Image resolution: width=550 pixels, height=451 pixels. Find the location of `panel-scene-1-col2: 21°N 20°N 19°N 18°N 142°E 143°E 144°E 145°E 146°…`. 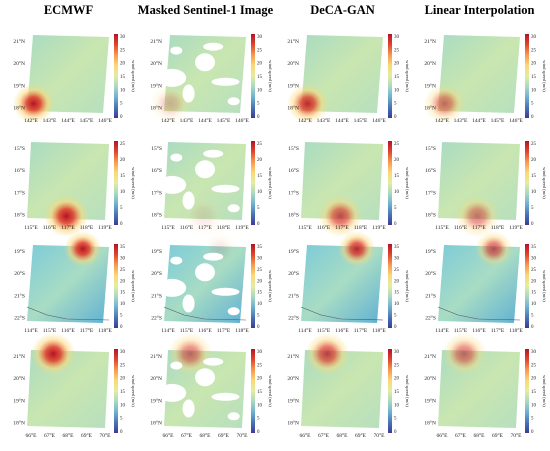

panel-scene-1-col2: 21°N 20°N 19°N 18°N 142°E 143°E 144°E 145°E 146°… is located at coordinates (211, 79).